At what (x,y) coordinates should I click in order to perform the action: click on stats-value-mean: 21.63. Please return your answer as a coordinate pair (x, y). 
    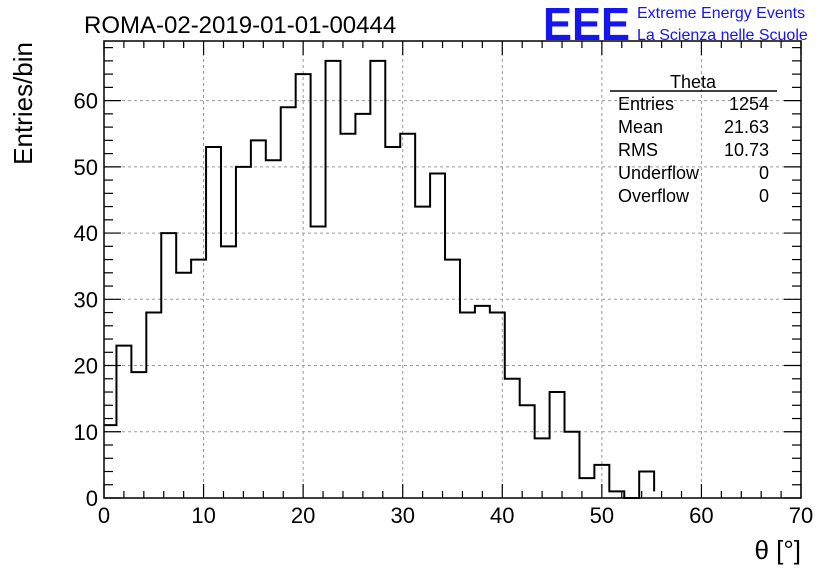
    Looking at the image, I should click on (746, 127).